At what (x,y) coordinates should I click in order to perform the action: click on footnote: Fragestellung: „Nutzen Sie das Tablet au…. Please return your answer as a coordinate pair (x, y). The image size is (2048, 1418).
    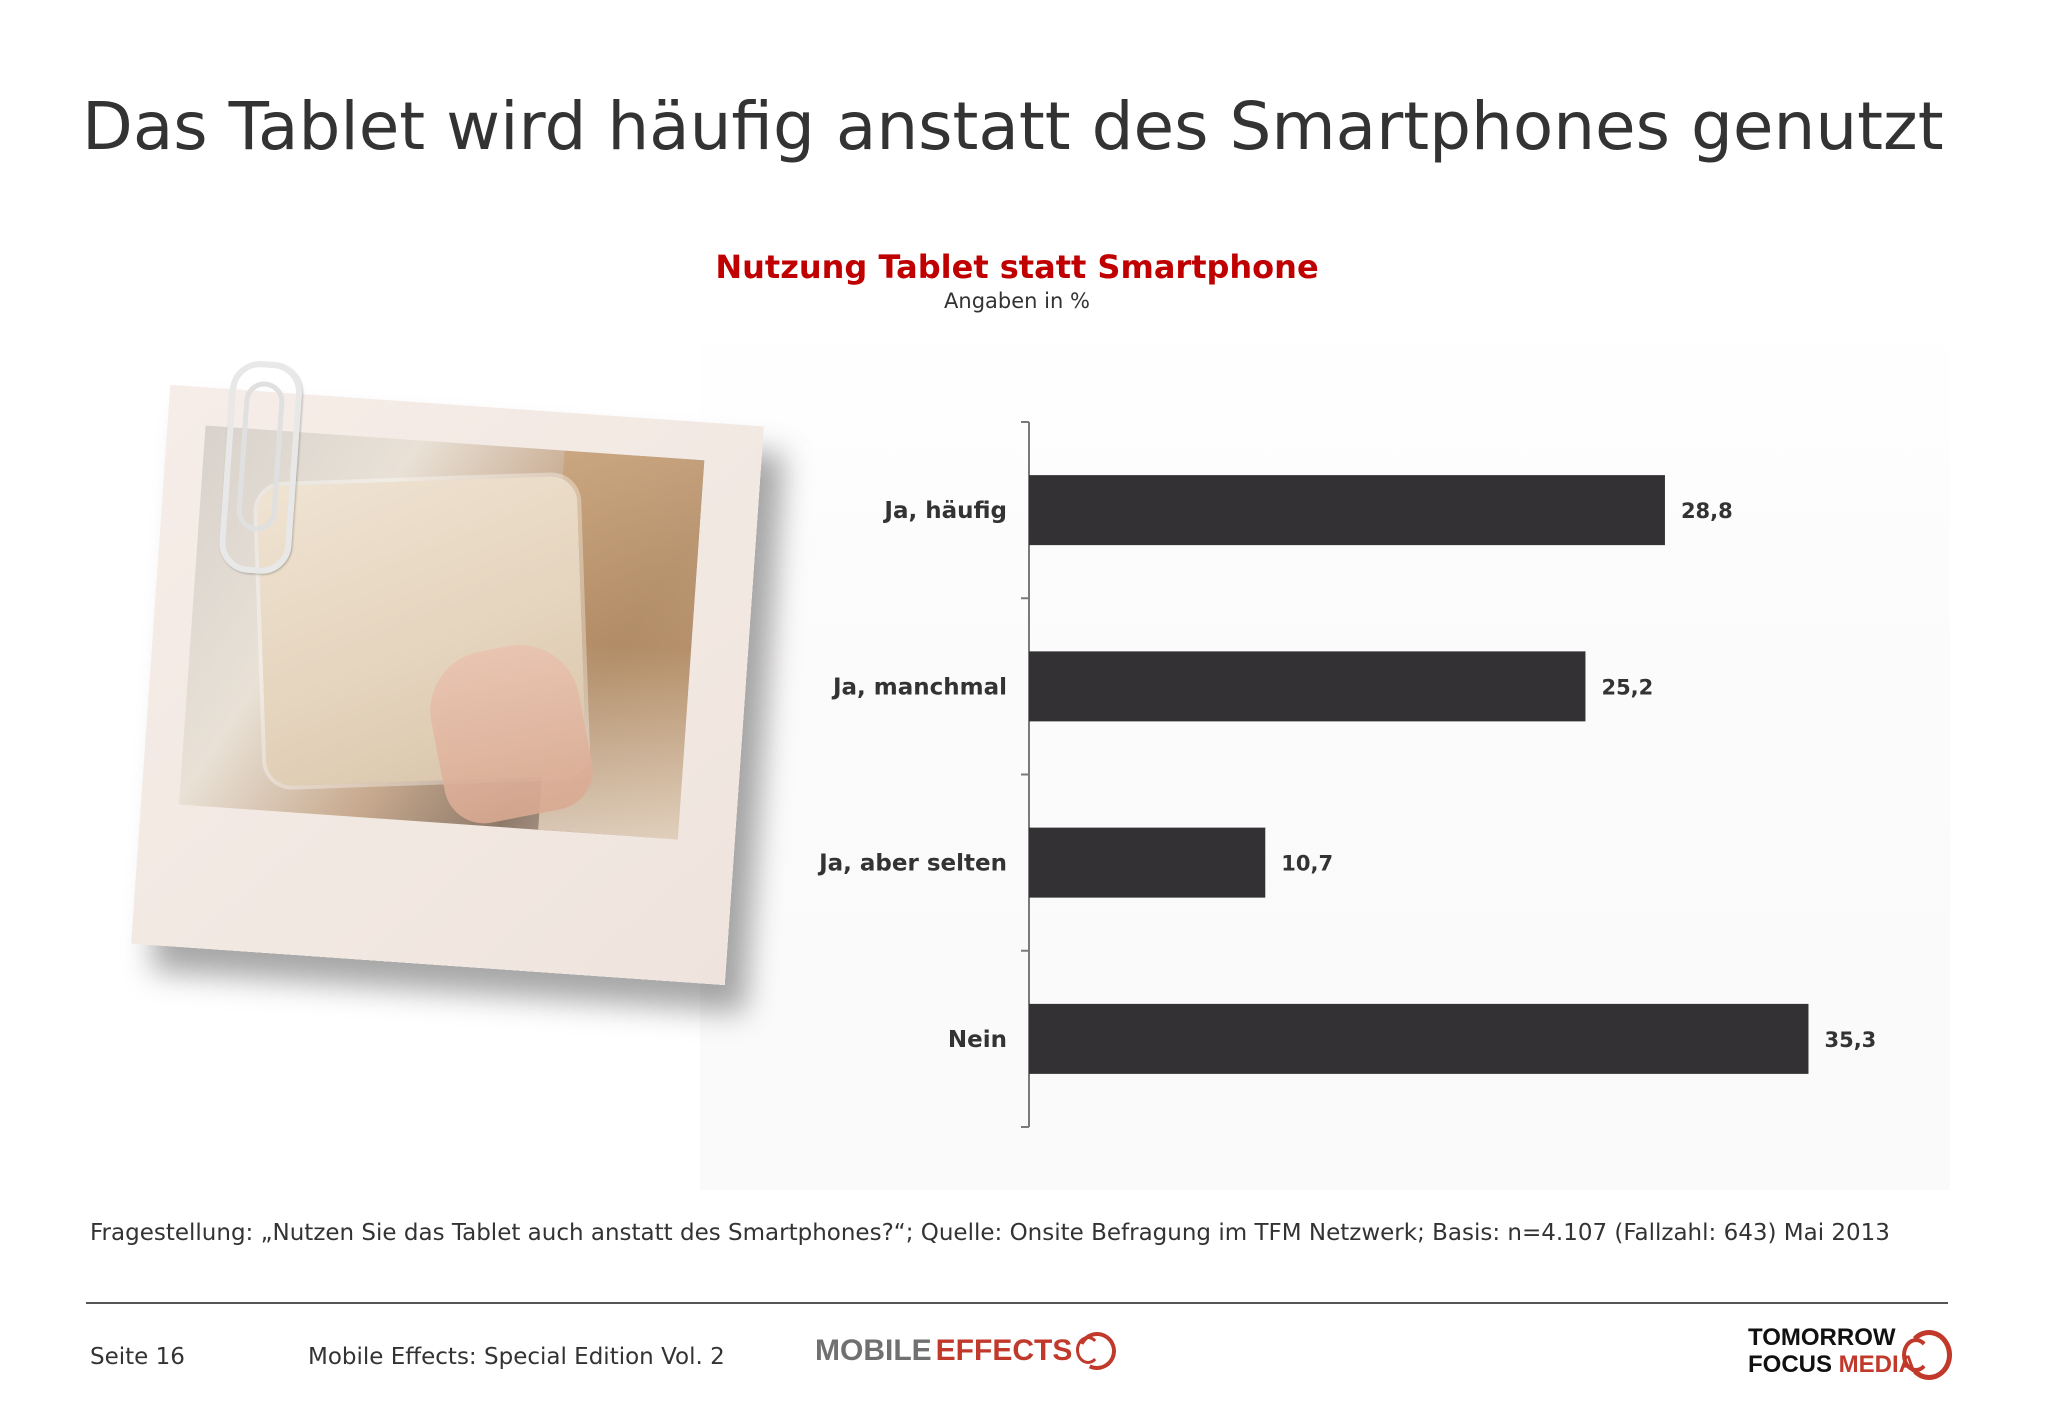
    Looking at the image, I should click on (990, 1233).